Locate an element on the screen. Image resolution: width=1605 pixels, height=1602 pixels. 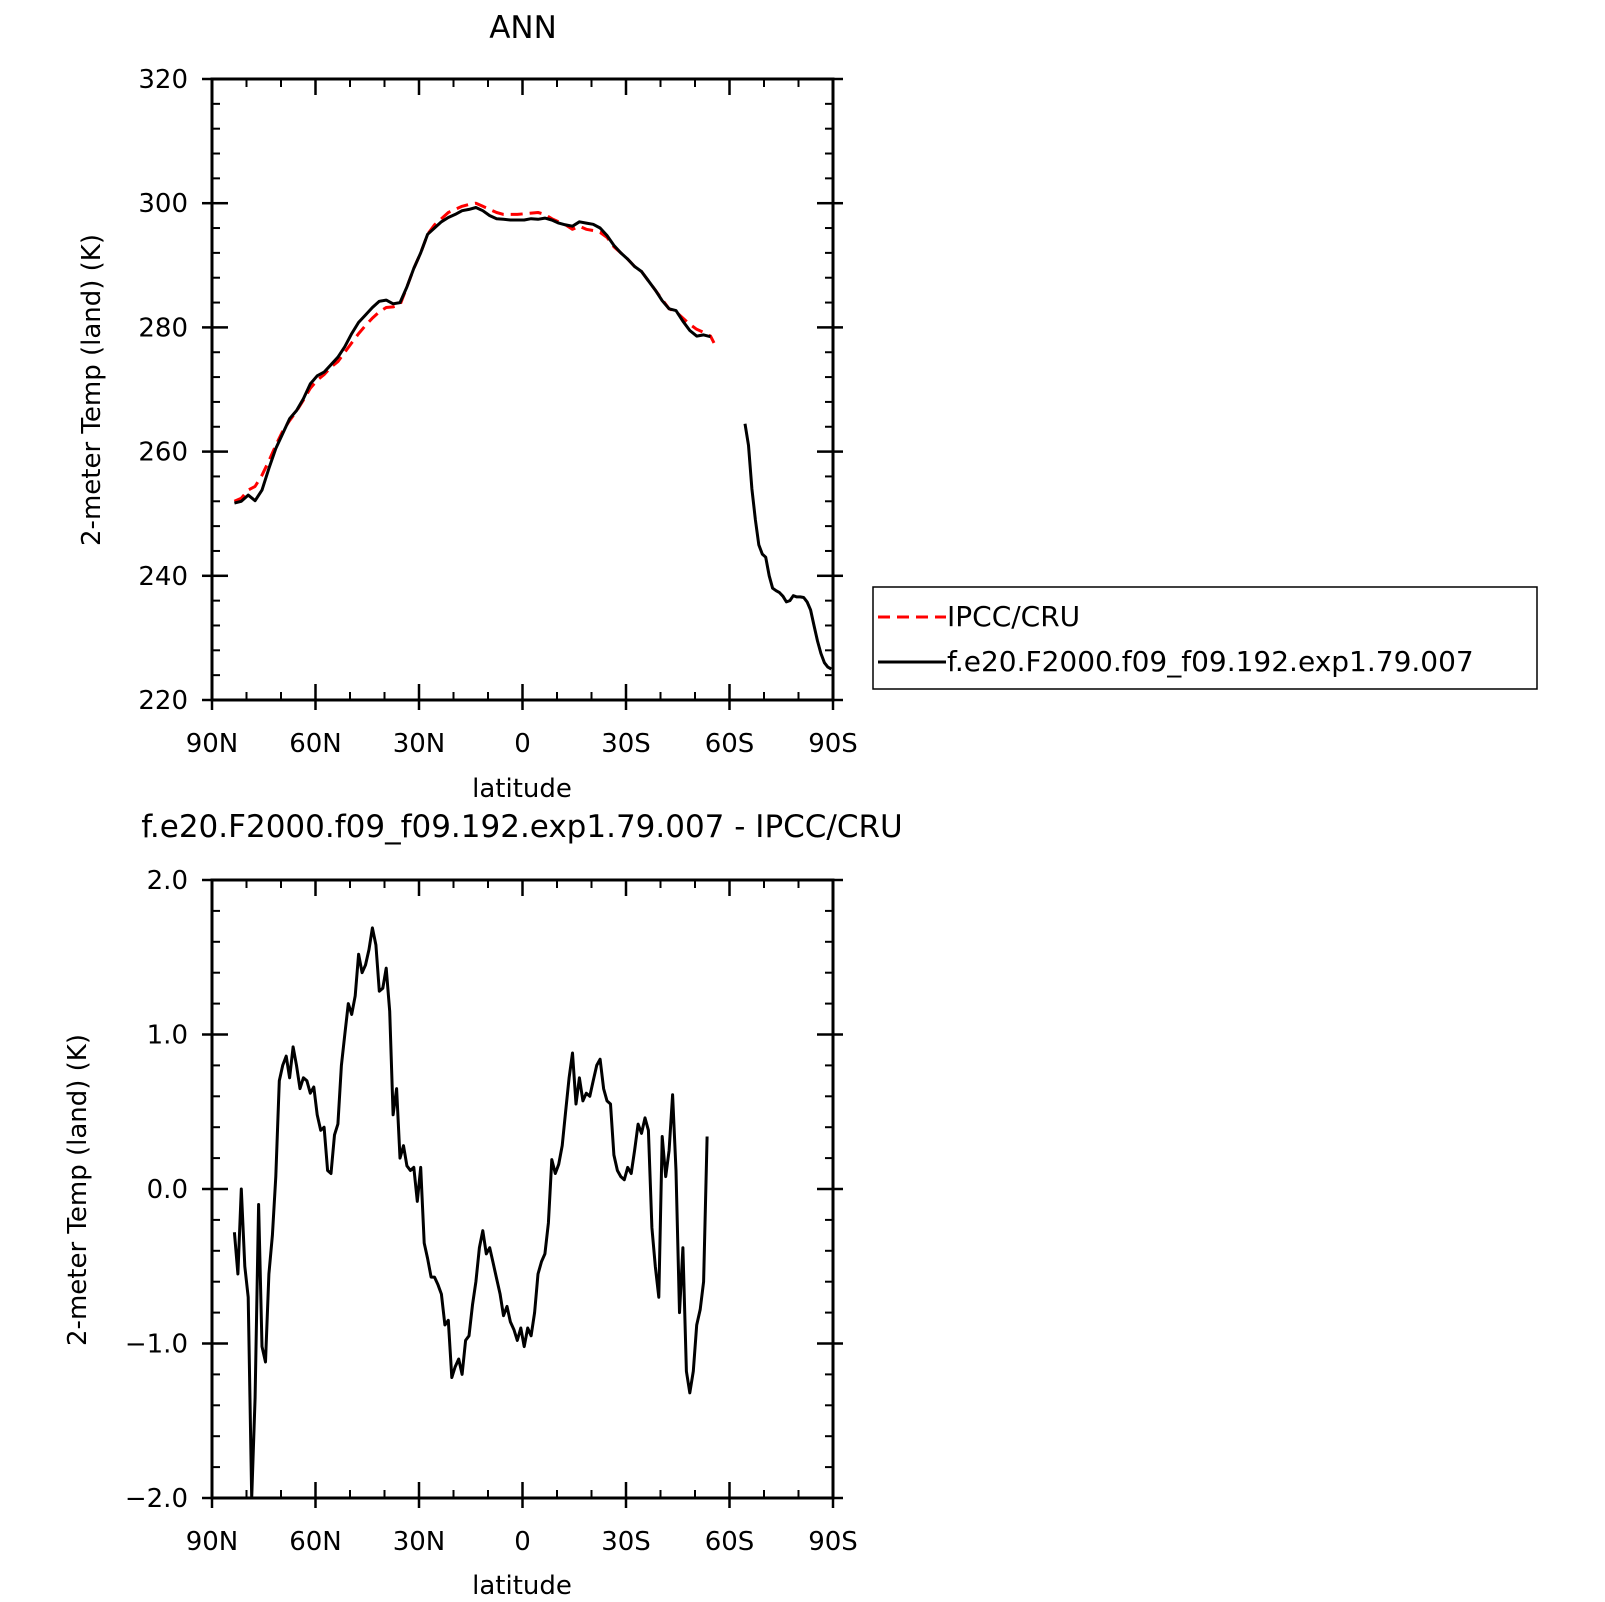
y-tick-label: 220 is located at coordinates (163, 701).